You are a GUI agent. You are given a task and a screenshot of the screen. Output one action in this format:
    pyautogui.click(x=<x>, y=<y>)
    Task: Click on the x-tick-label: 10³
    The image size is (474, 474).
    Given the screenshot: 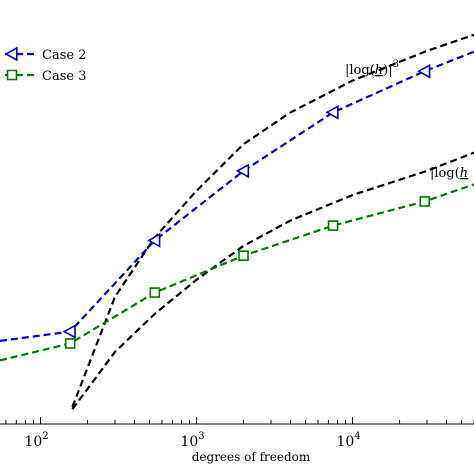 What is the action you would take?
    pyautogui.click(x=192, y=440)
    